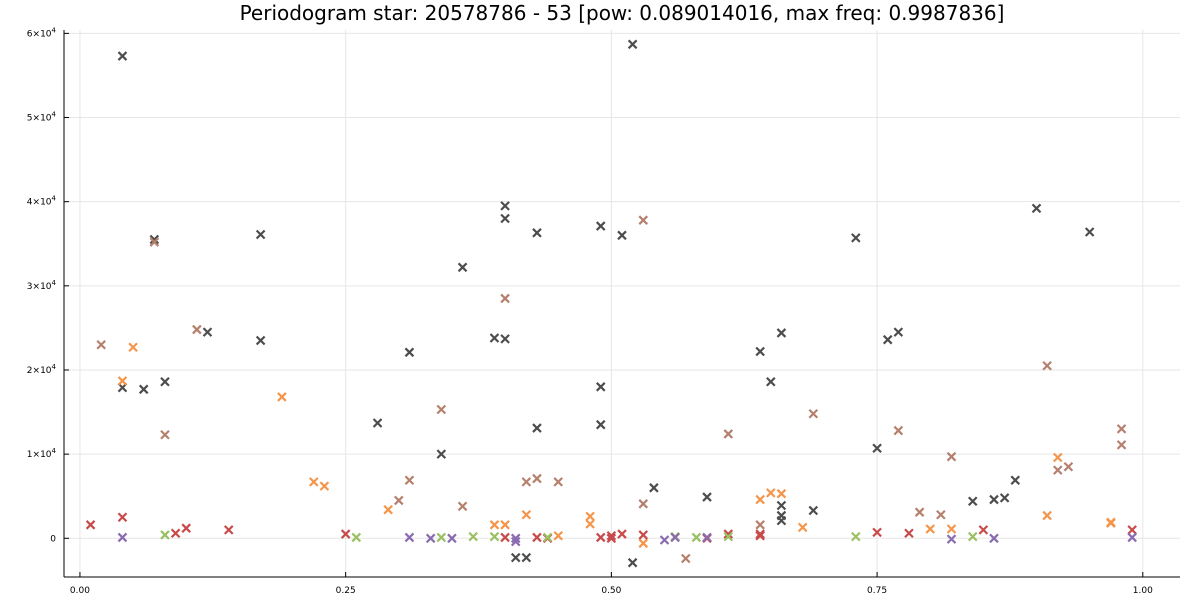 Image resolution: width=1200 pixels, height=600 pixels. What do you see at coordinates (346, 591) in the screenshot?
I see `x-tick-label: 0.25` at bounding box center [346, 591].